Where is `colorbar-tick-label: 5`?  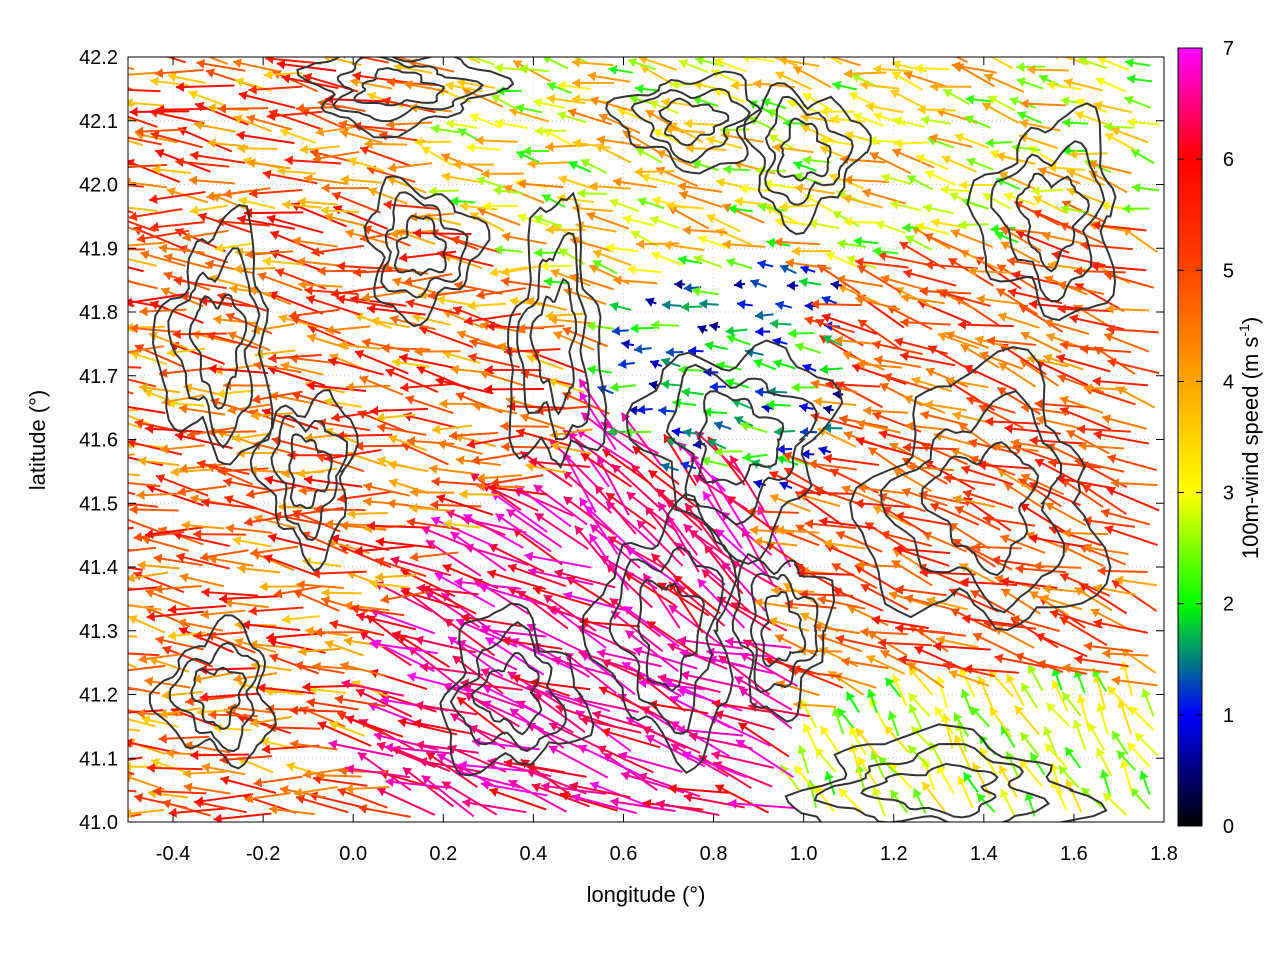
colorbar-tick-label: 5 is located at coordinates (1228, 271).